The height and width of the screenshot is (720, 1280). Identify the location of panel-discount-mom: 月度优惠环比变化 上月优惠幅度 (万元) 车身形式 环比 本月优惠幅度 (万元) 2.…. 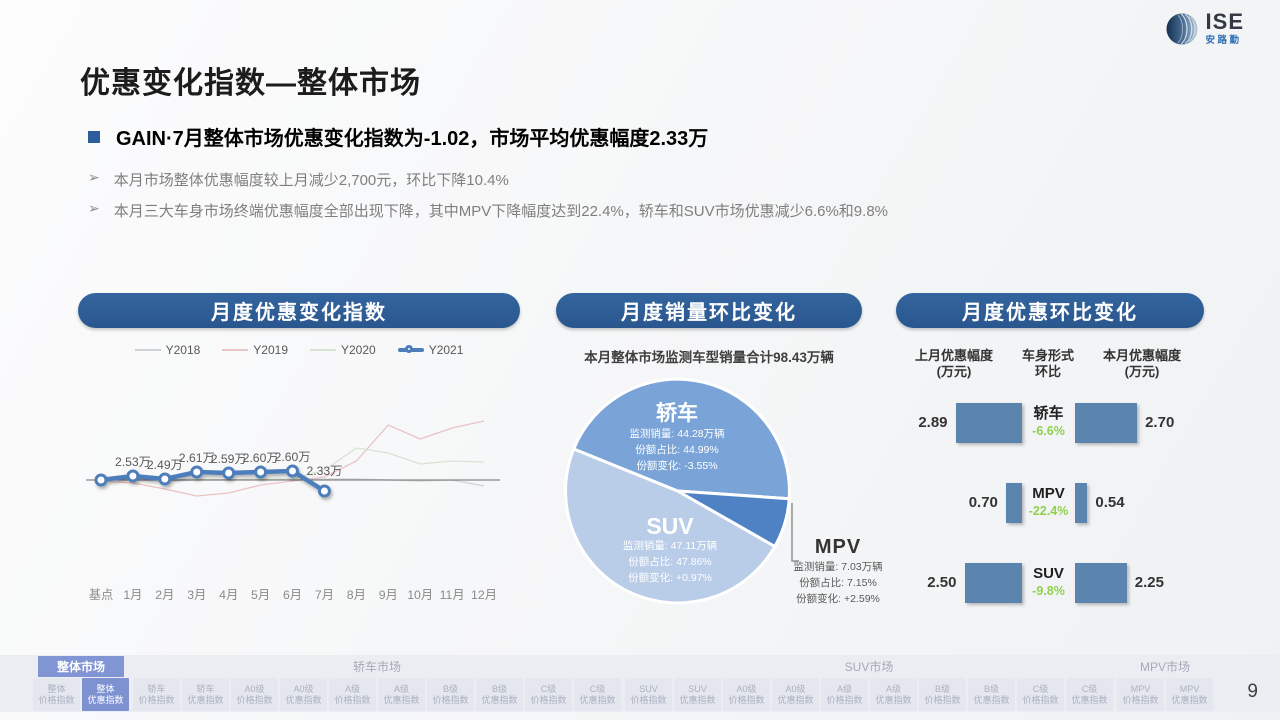
(1050, 463).